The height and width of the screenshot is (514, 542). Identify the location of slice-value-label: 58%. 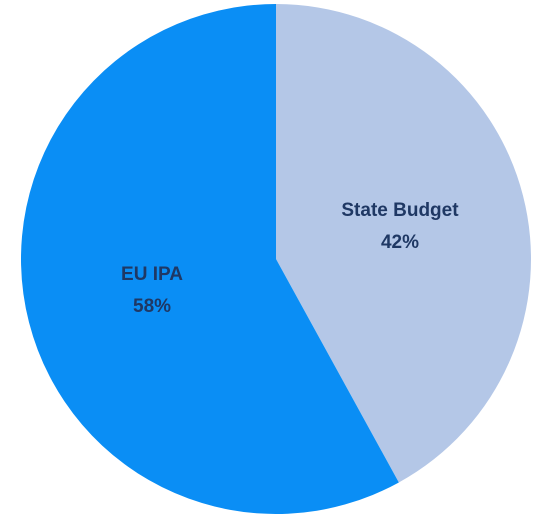
(152, 306).